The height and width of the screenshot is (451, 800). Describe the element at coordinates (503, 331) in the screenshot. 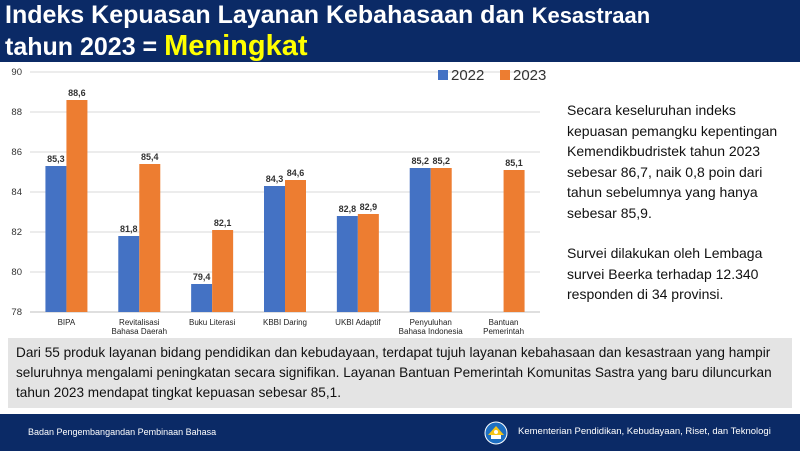

I see `category-label: Pemerintah` at that location.